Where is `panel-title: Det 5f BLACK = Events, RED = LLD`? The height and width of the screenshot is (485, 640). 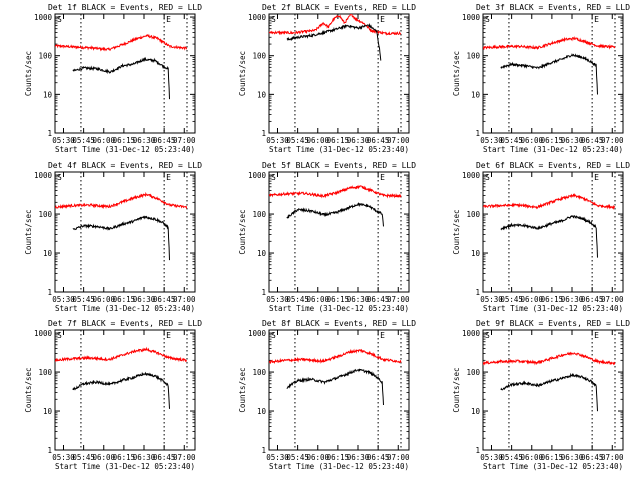
panel-title: Det 5f BLACK = Events, RED = LLD is located at coordinates (339, 165).